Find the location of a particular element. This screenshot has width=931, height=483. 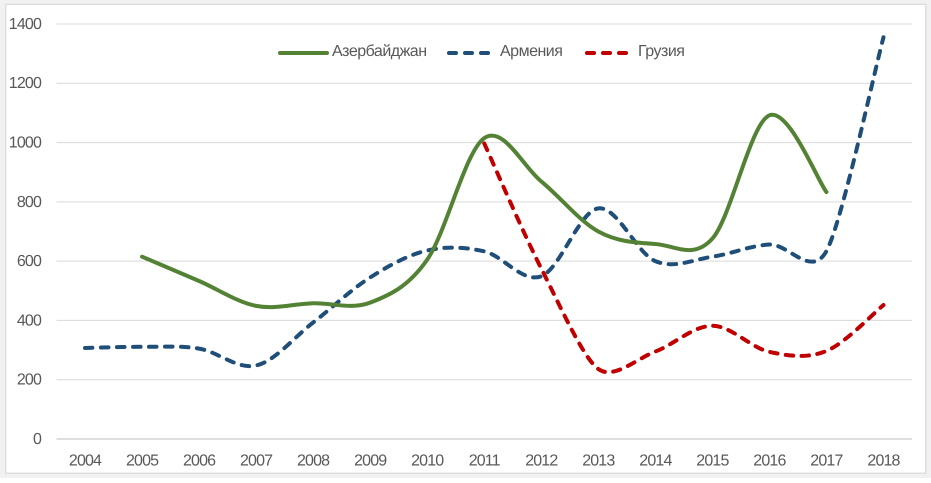

svg-text: 2011 is located at coordinates (485, 461).